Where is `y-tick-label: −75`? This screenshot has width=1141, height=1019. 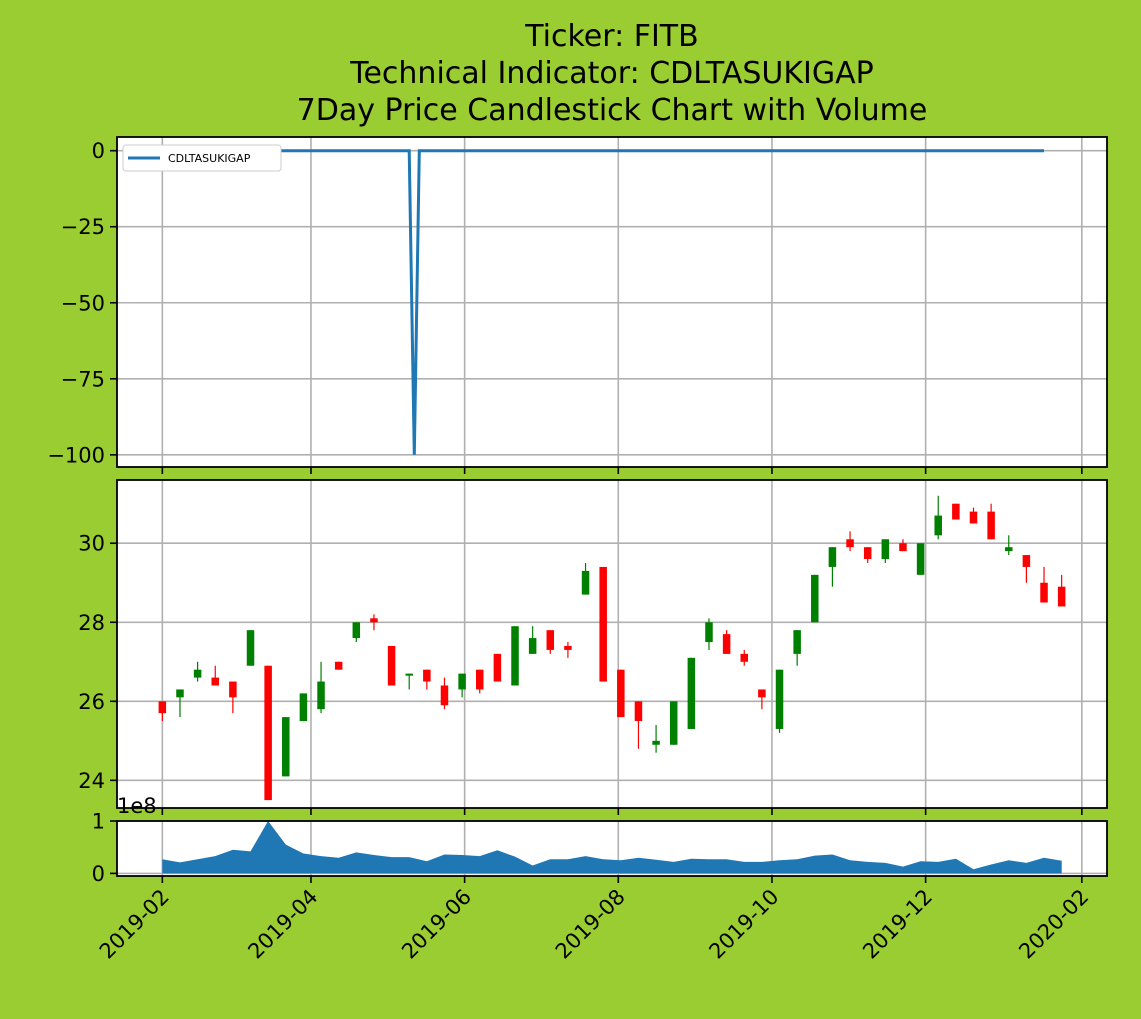
y-tick-label: −75 is located at coordinates (83, 379).